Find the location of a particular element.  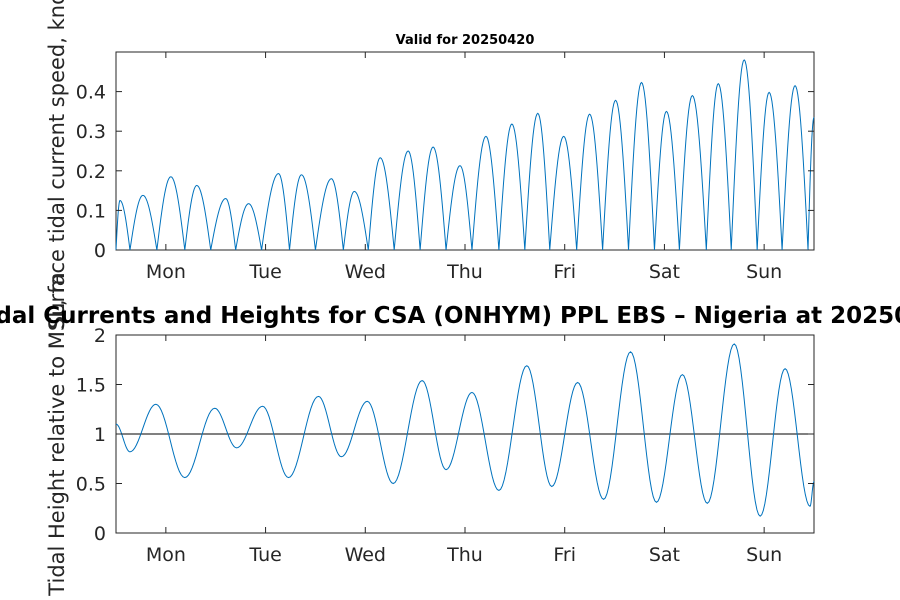

current-y-axis-label: Surface tidal current speed, knots is located at coordinates (57, 164).